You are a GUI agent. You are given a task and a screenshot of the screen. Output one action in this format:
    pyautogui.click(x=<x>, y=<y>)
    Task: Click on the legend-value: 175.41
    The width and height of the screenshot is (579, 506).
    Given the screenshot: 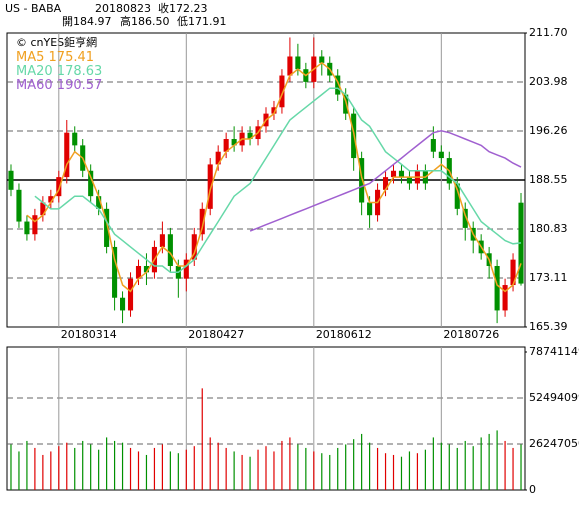 What is the action you would take?
    pyautogui.click(x=72, y=57)
    